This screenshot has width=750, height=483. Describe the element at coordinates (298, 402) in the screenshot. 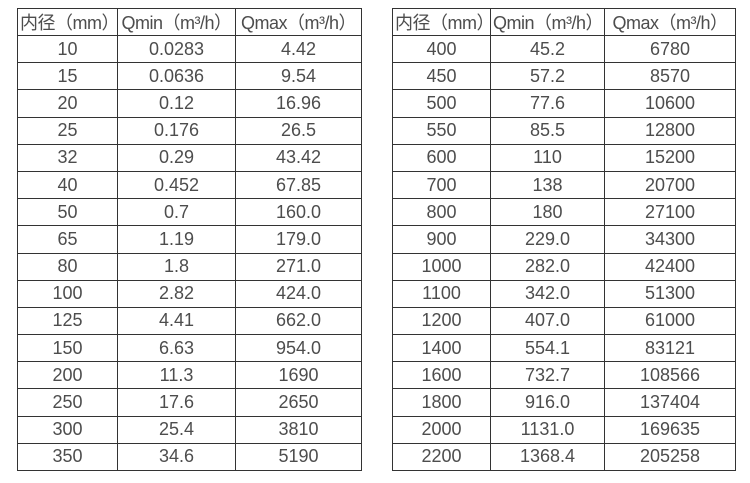

I see `table-cell: 2650` at that location.